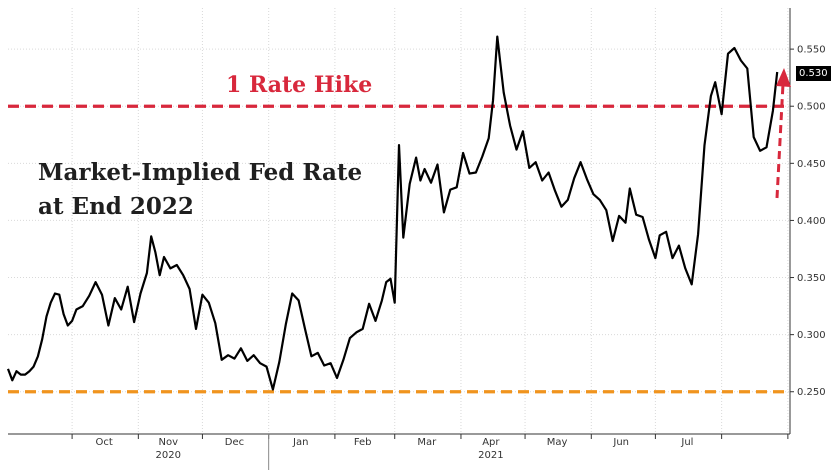 The width and height of the screenshot is (840, 475). I want to click on x-year-label: 2020, so click(168, 455).